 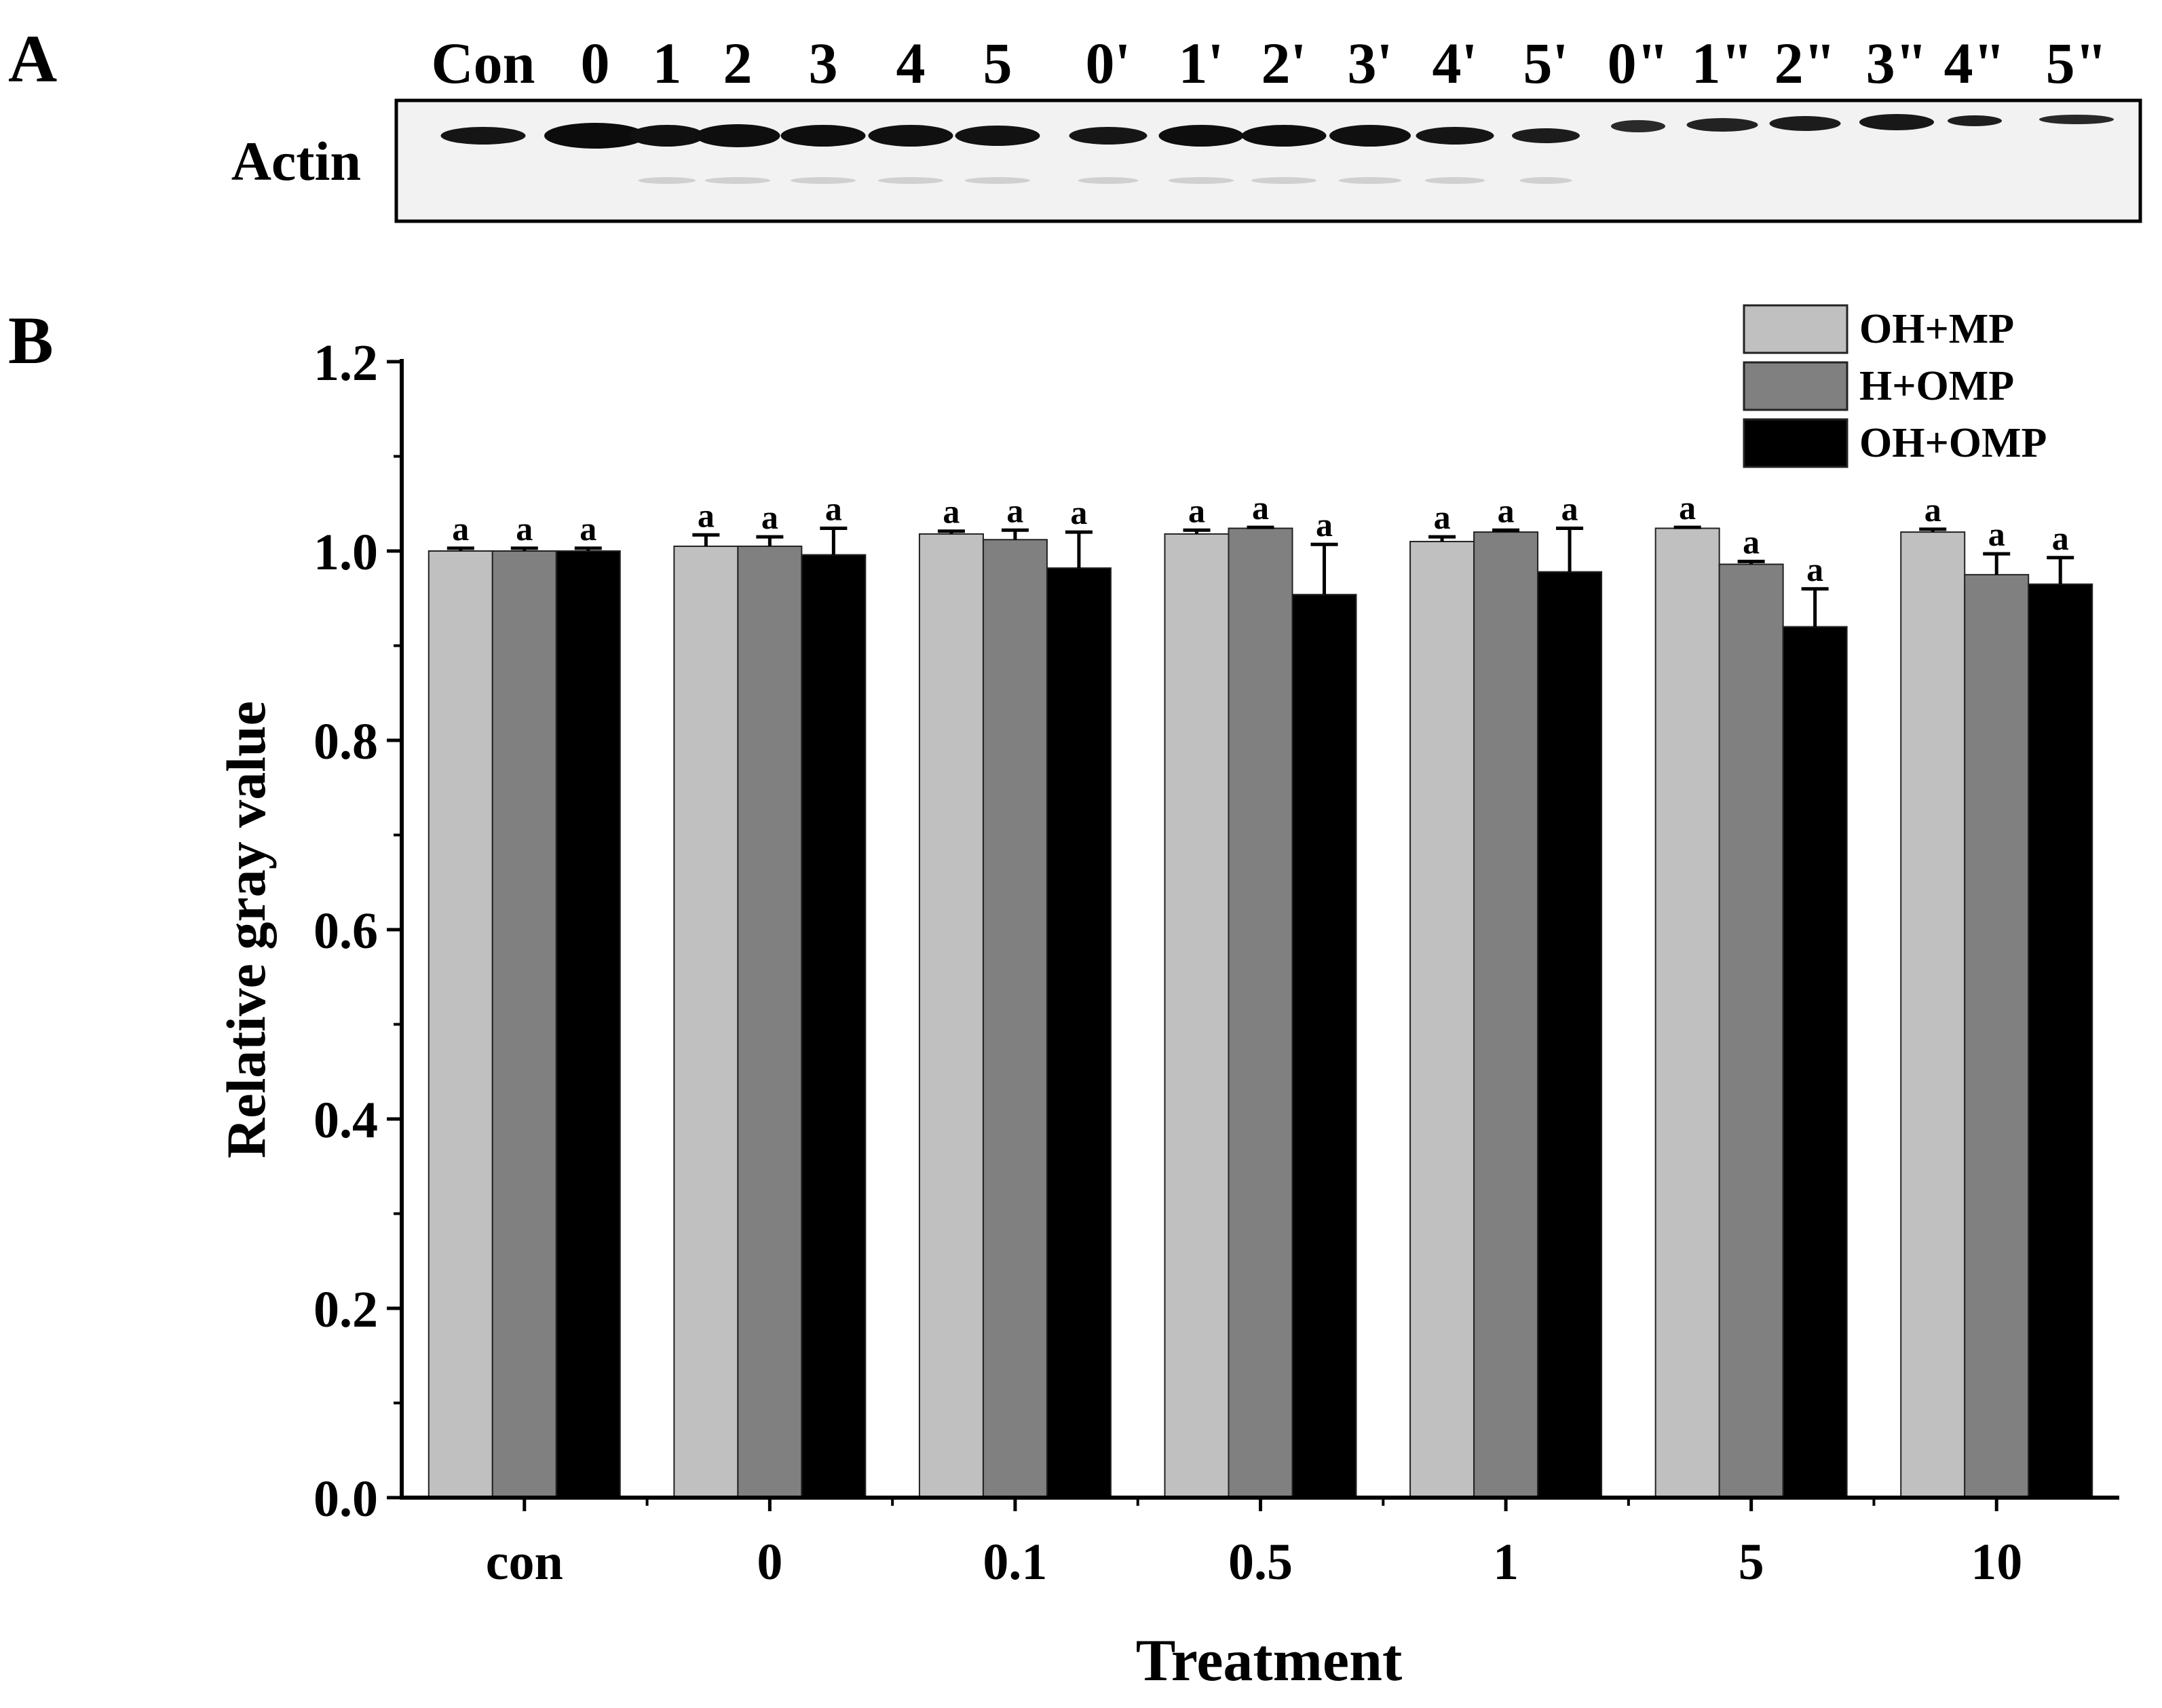 I want to click on x-tick-label: con, so click(x=524, y=1562).